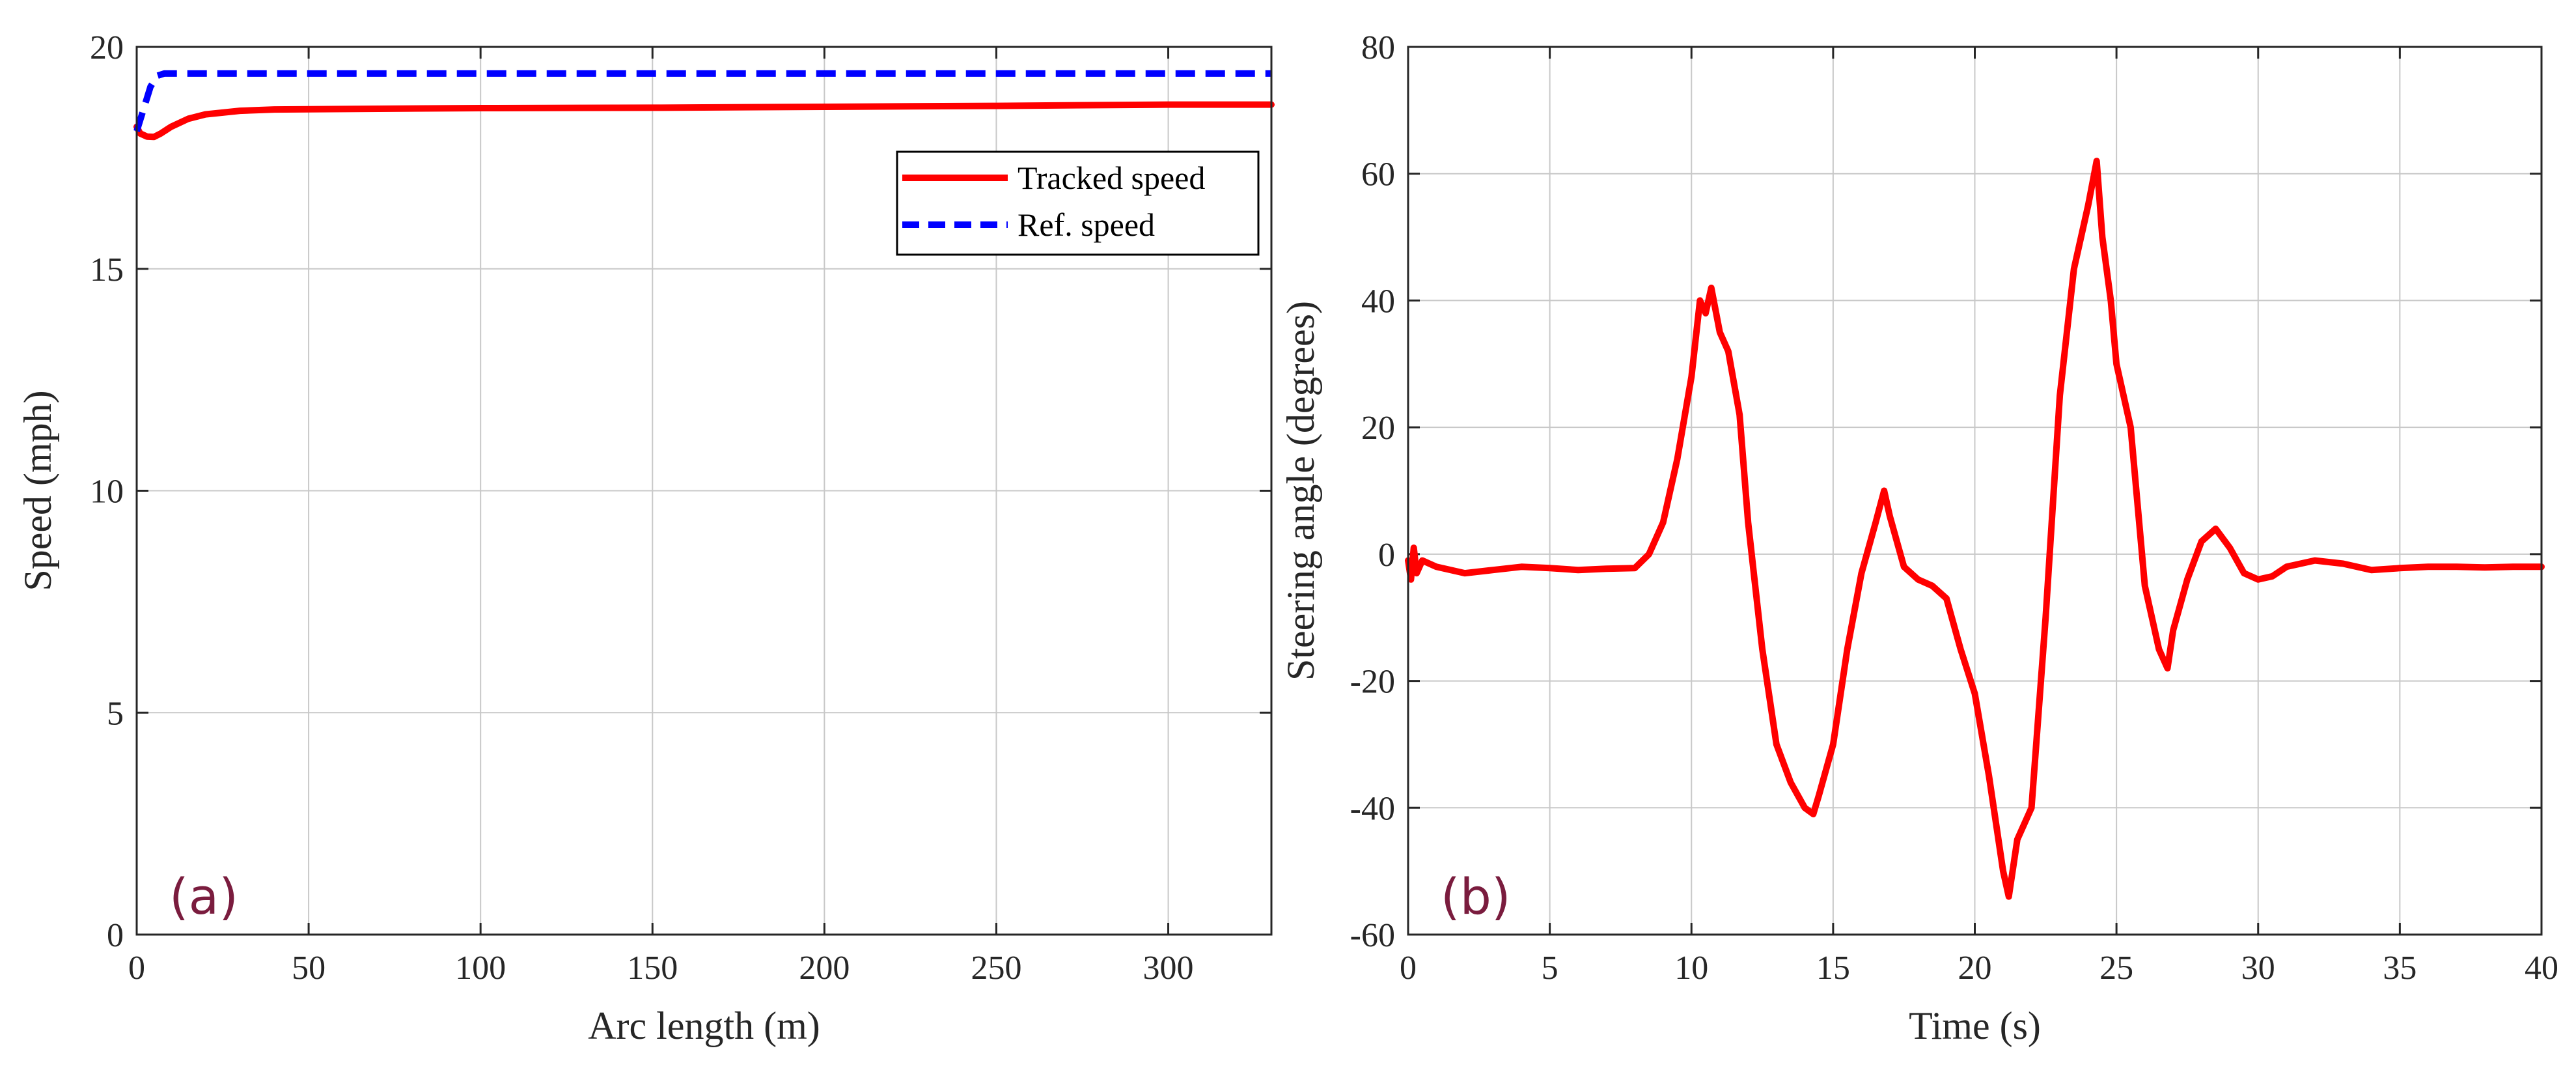  Describe the element at coordinates (1372, 682) in the screenshot. I see `y-tick-label: -20` at that location.